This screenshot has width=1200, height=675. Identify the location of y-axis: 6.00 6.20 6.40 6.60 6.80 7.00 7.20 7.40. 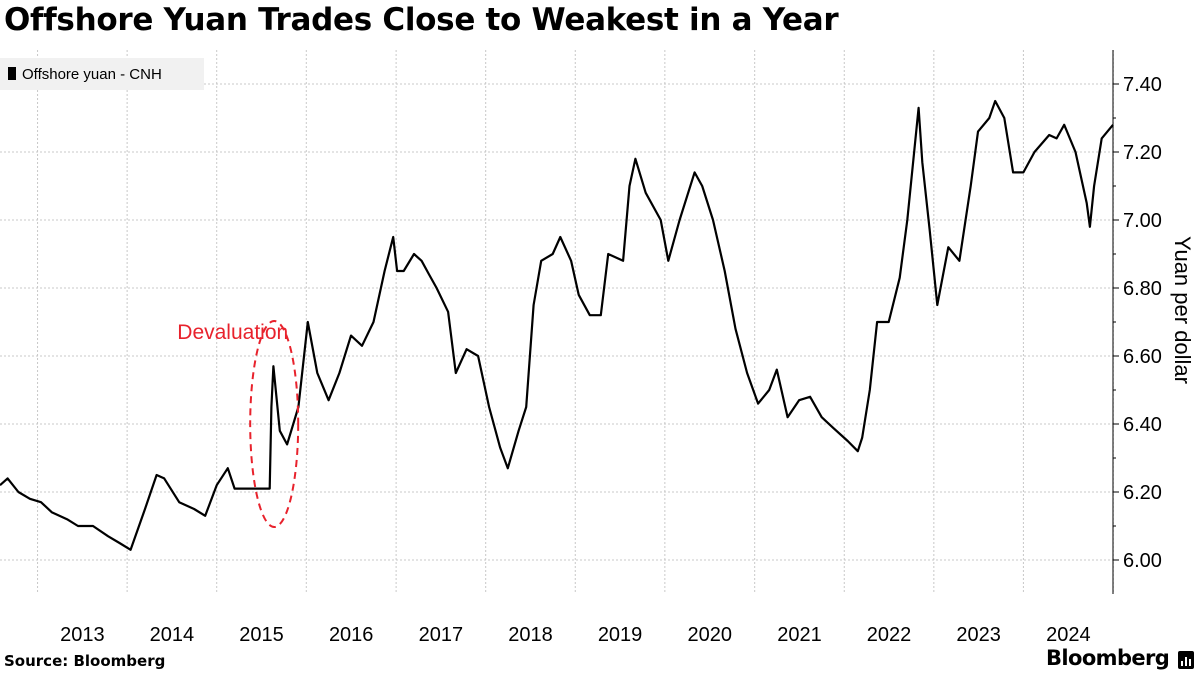
(1137, 322).